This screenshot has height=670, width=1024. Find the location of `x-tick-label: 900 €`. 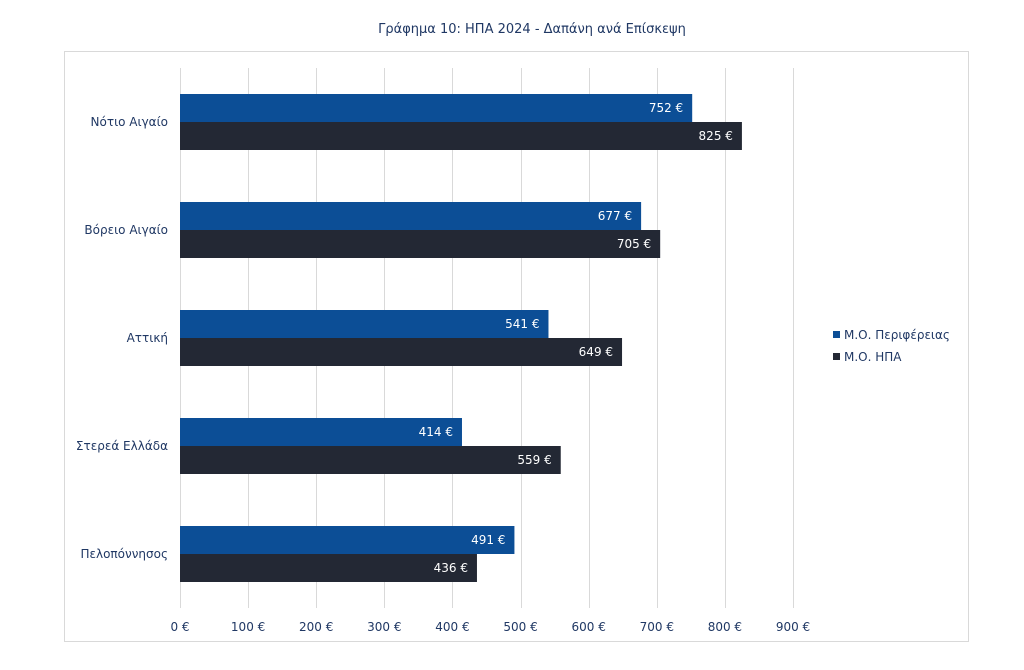

x-tick-label: 900 € is located at coordinates (793, 627).